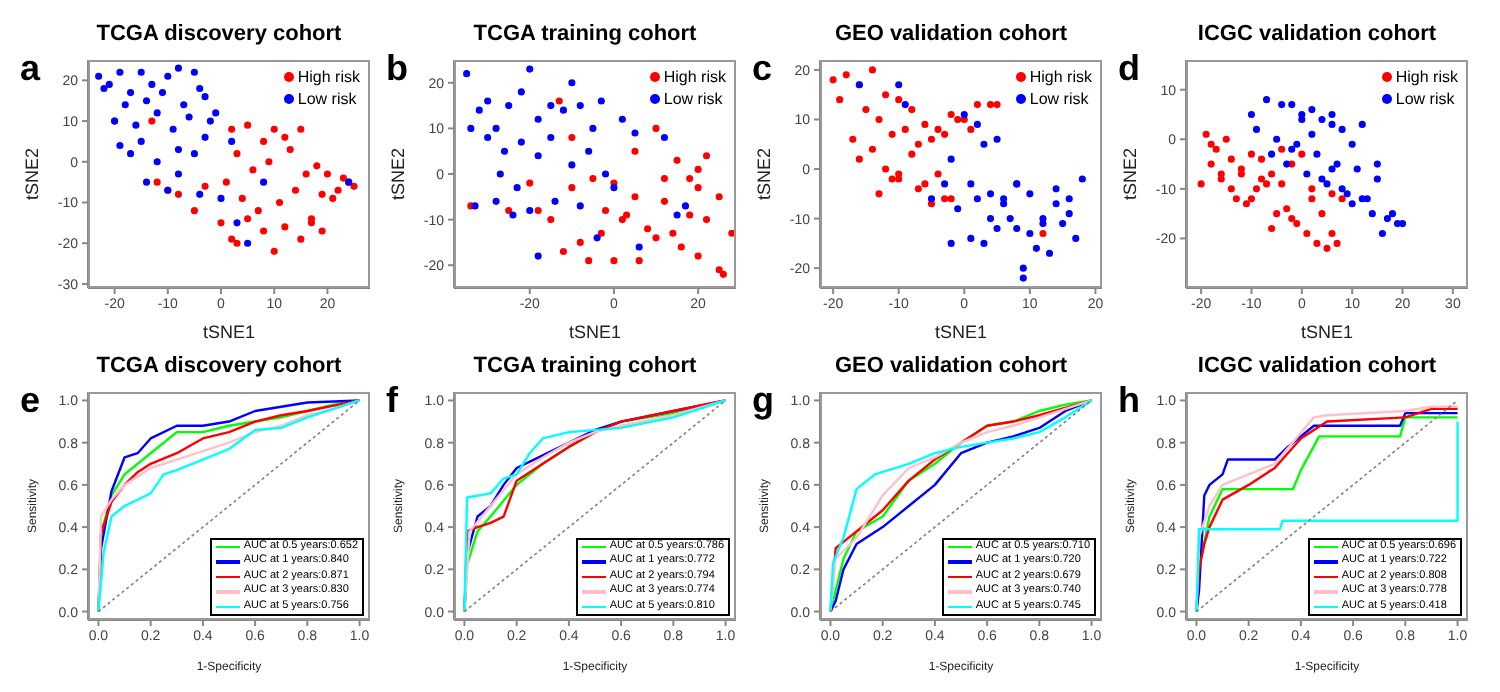  What do you see at coordinates (585, 34) in the screenshot?
I see `chart-title: TCGA training cohort` at bounding box center [585, 34].